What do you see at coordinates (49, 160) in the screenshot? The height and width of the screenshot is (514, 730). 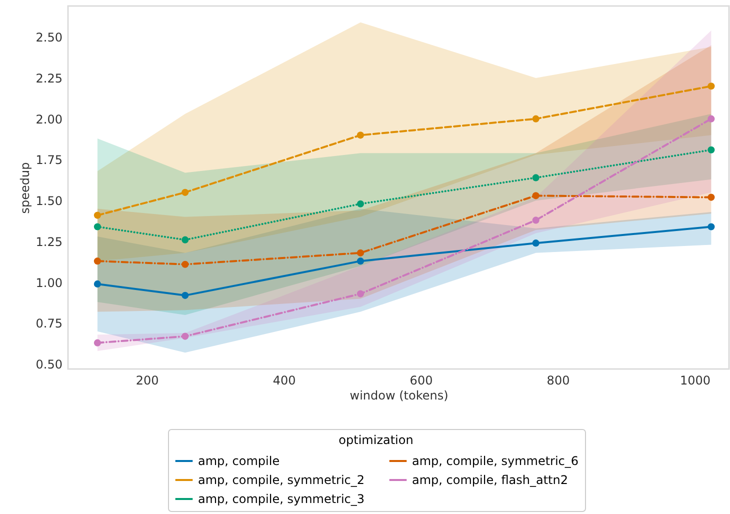 I see `y-tick-label: 1.75` at bounding box center [49, 160].